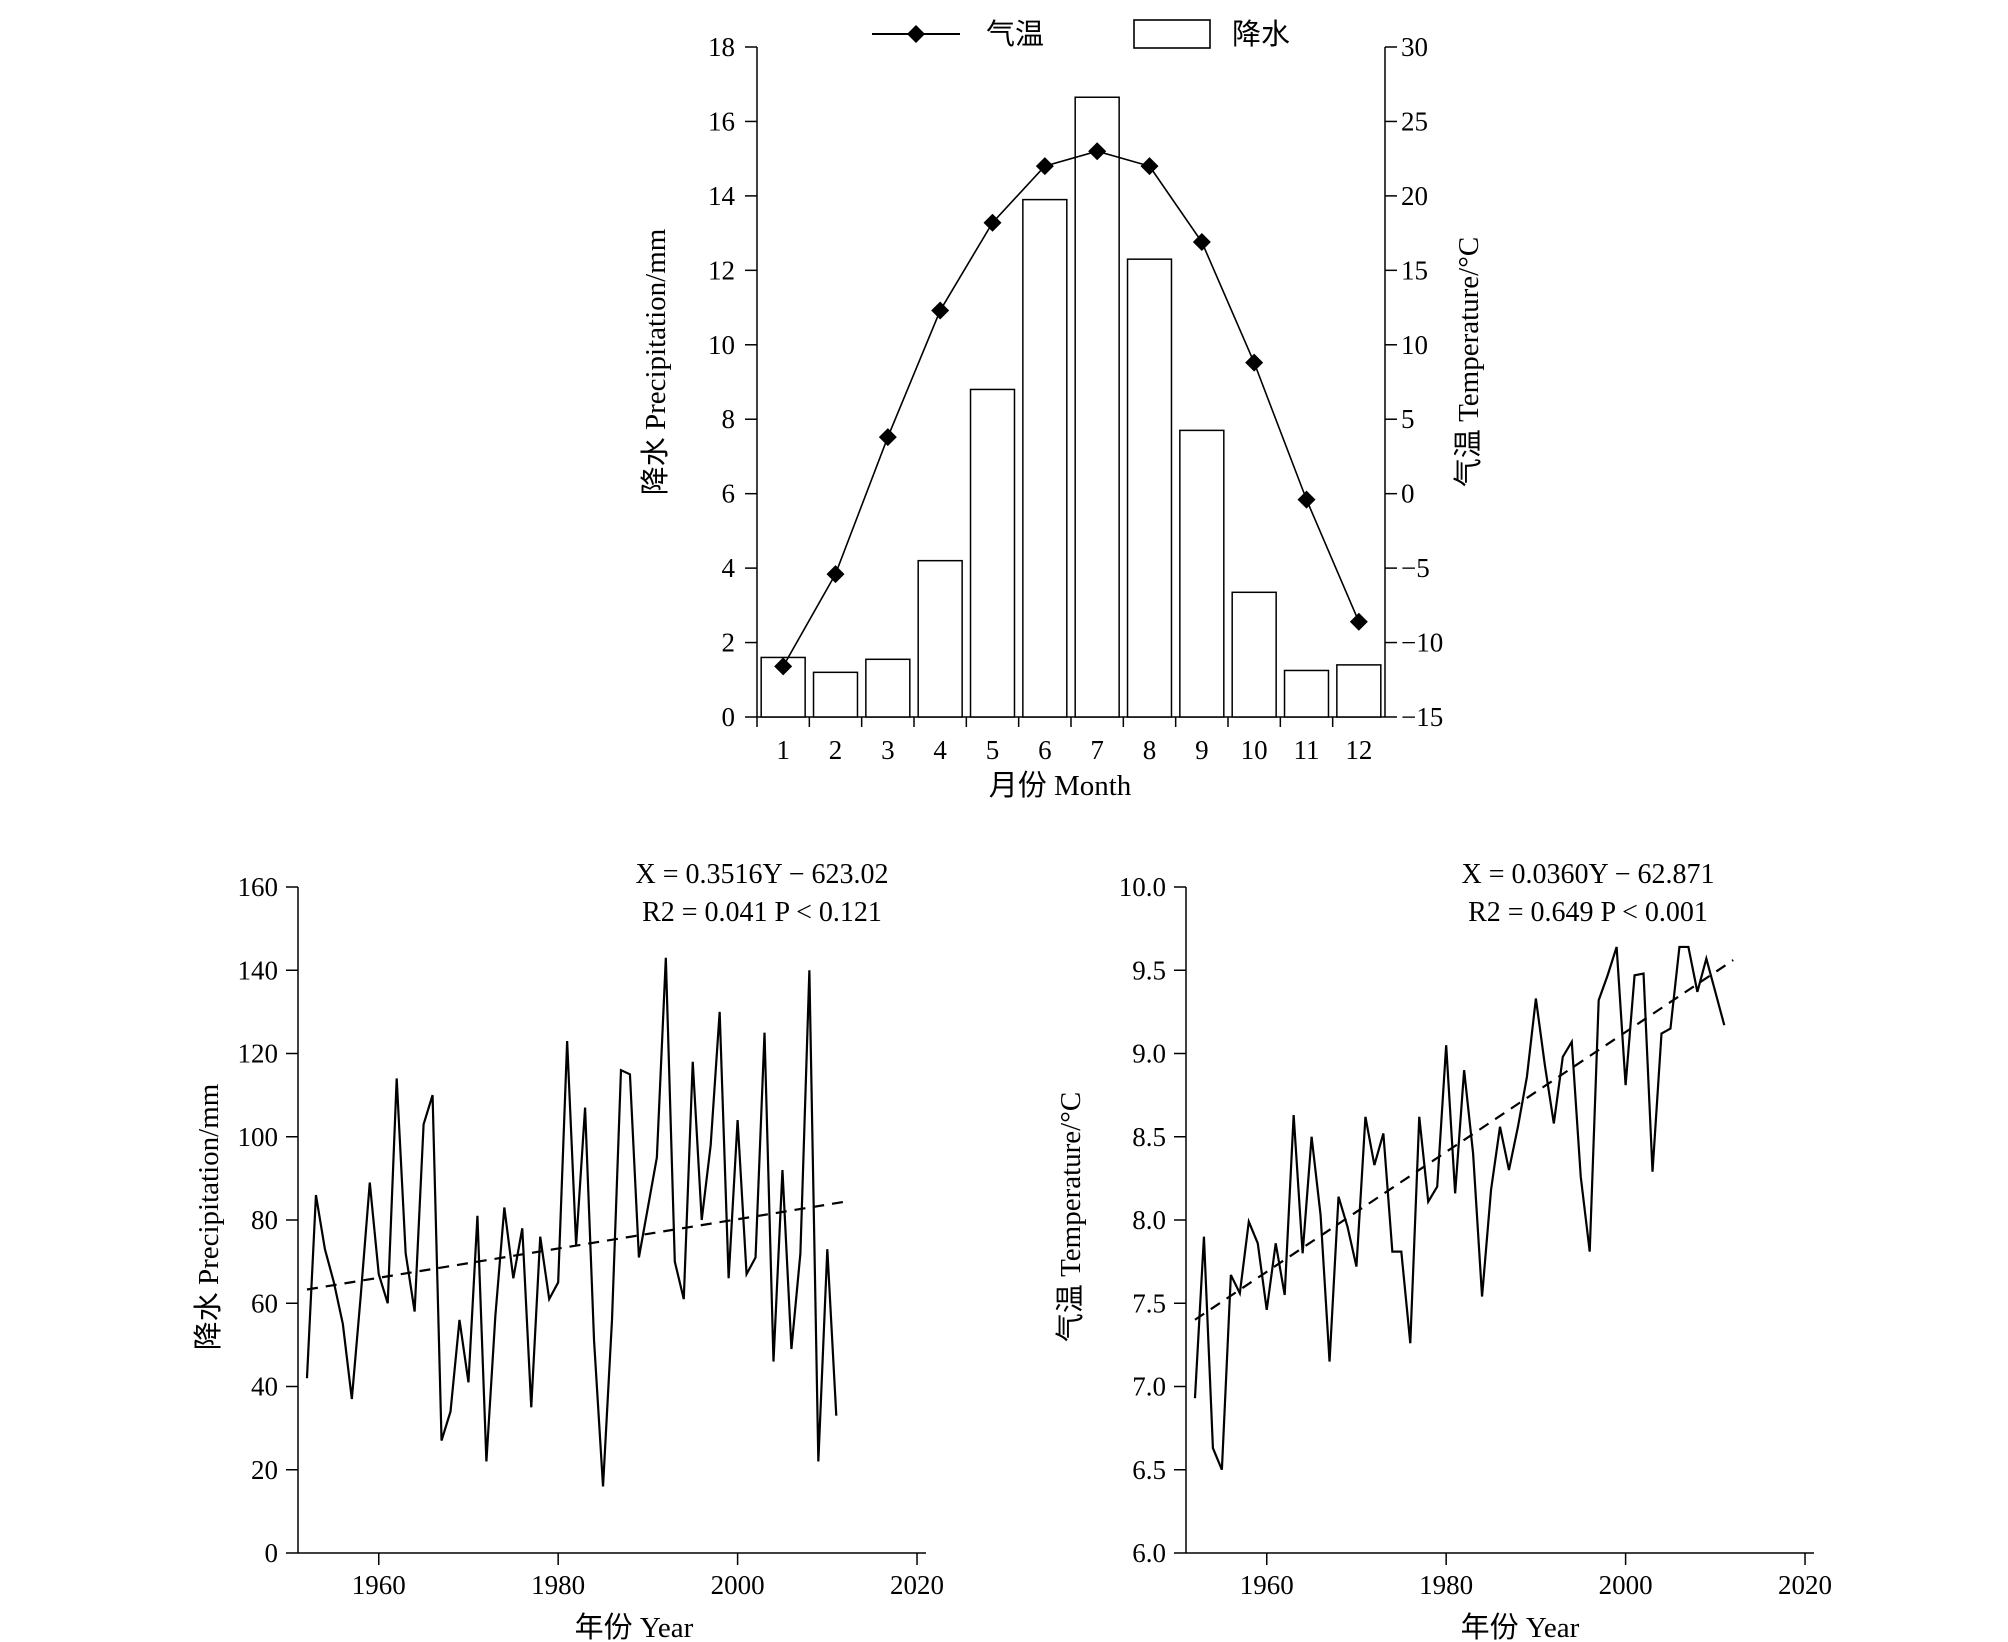 This screenshot has height=1642, width=2008. Describe the element at coordinates (258, 1137) in the screenshot. I see `y-tick-label: 100` at that location.